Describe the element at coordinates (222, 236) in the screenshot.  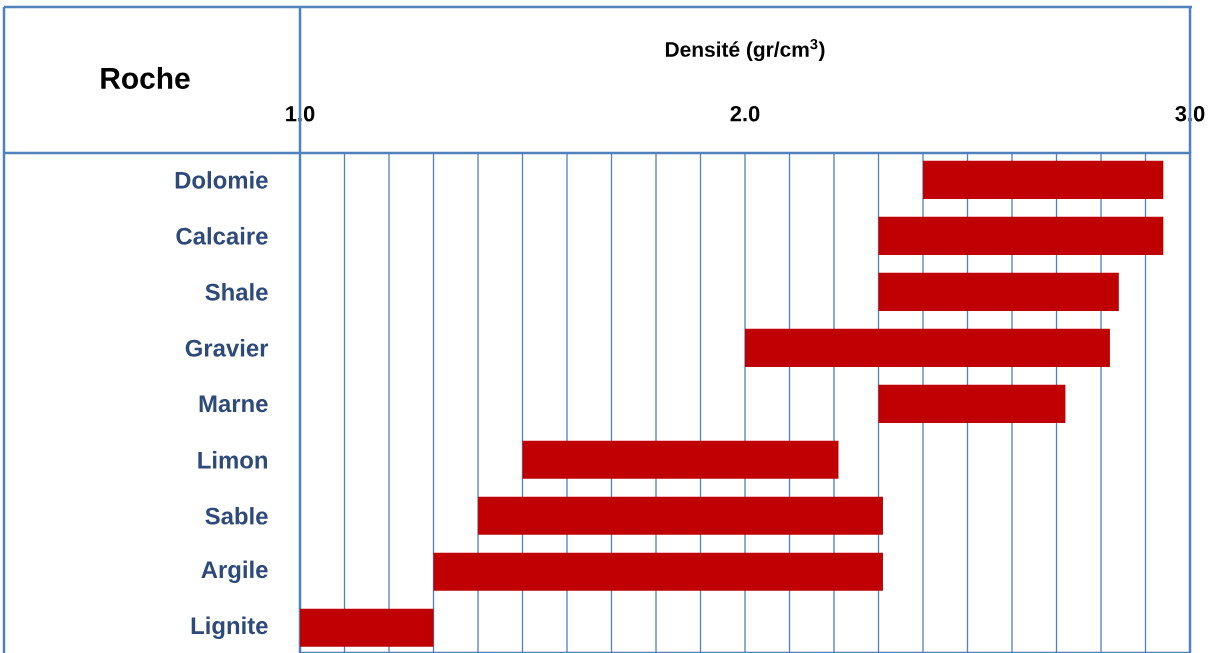
I see `y-tick-label: Calcaire` at that location.